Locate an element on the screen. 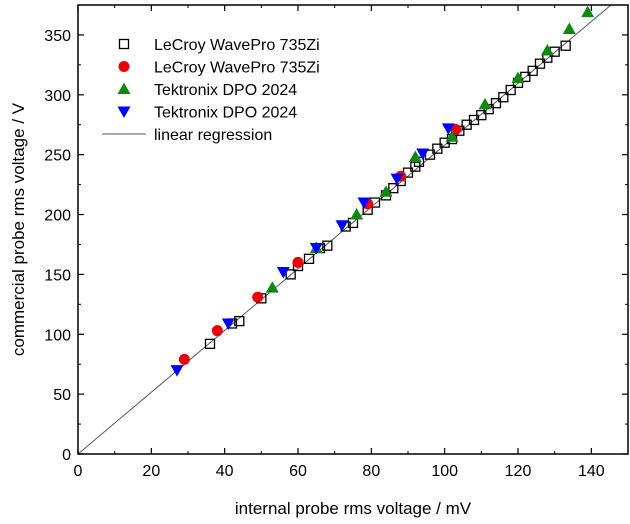 This screenshot has height=524, width=630. y-tick-label: 0 is located at coordinates (66, 455).